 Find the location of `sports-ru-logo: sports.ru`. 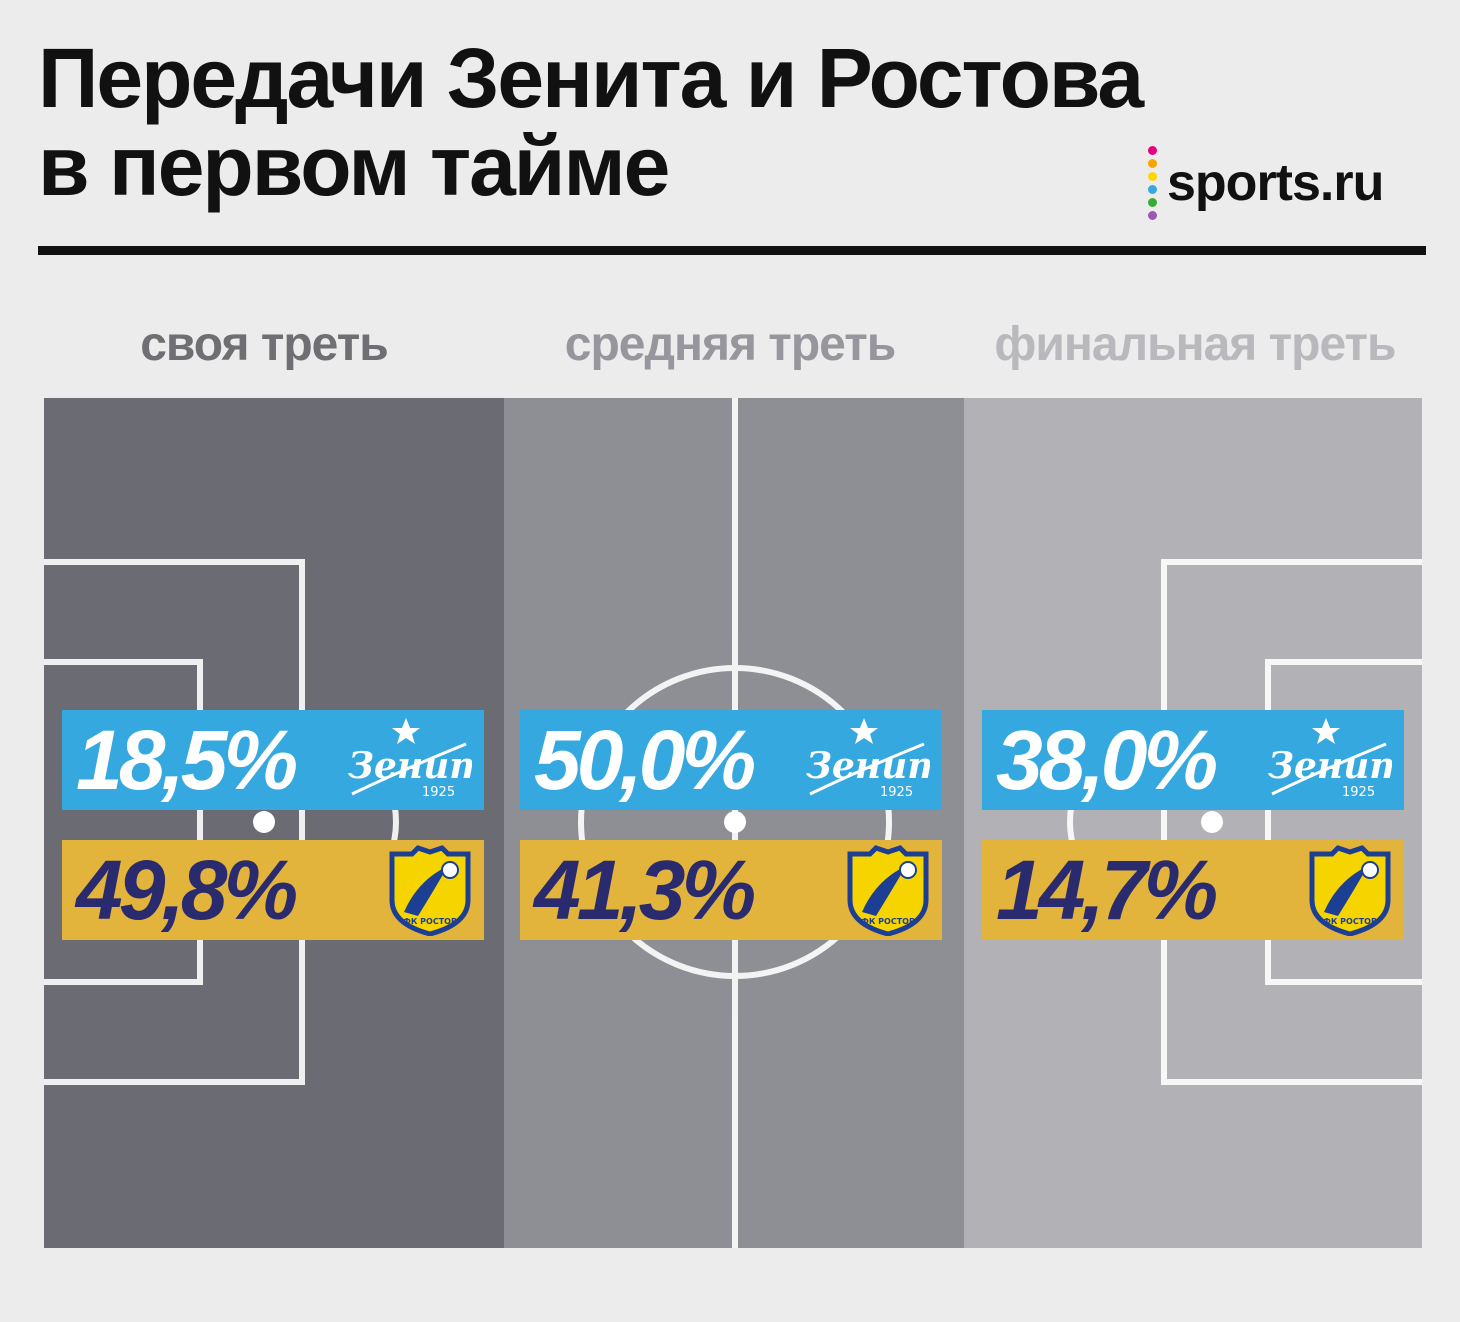

sports-ru-logo: sports.ru is located at coordinates (1266, 183).